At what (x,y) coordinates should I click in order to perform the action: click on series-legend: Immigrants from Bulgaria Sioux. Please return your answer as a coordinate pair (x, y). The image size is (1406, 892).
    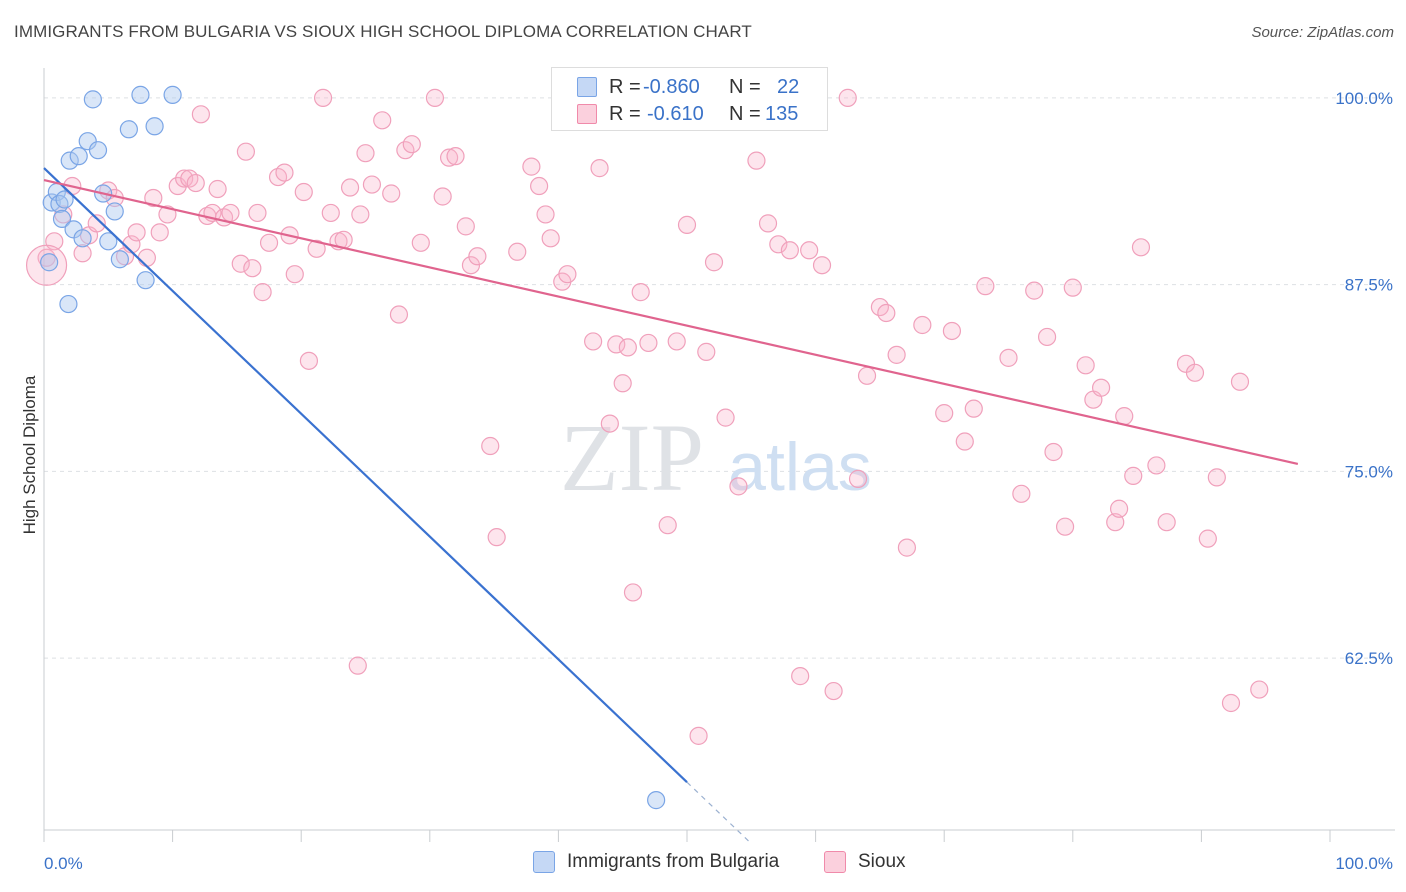
    Looking at the image, I should click on (703, 865).